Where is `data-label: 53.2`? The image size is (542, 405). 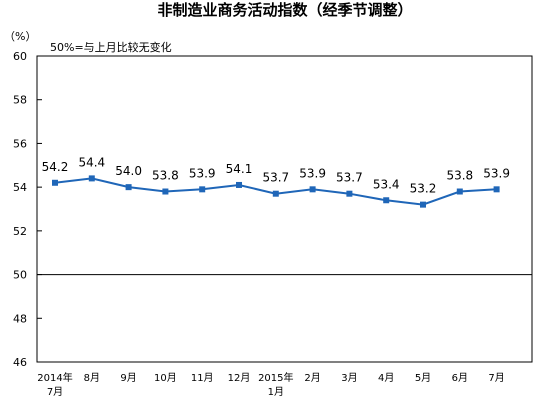 data-label: 53.2 is located at coordinates (423, 189).